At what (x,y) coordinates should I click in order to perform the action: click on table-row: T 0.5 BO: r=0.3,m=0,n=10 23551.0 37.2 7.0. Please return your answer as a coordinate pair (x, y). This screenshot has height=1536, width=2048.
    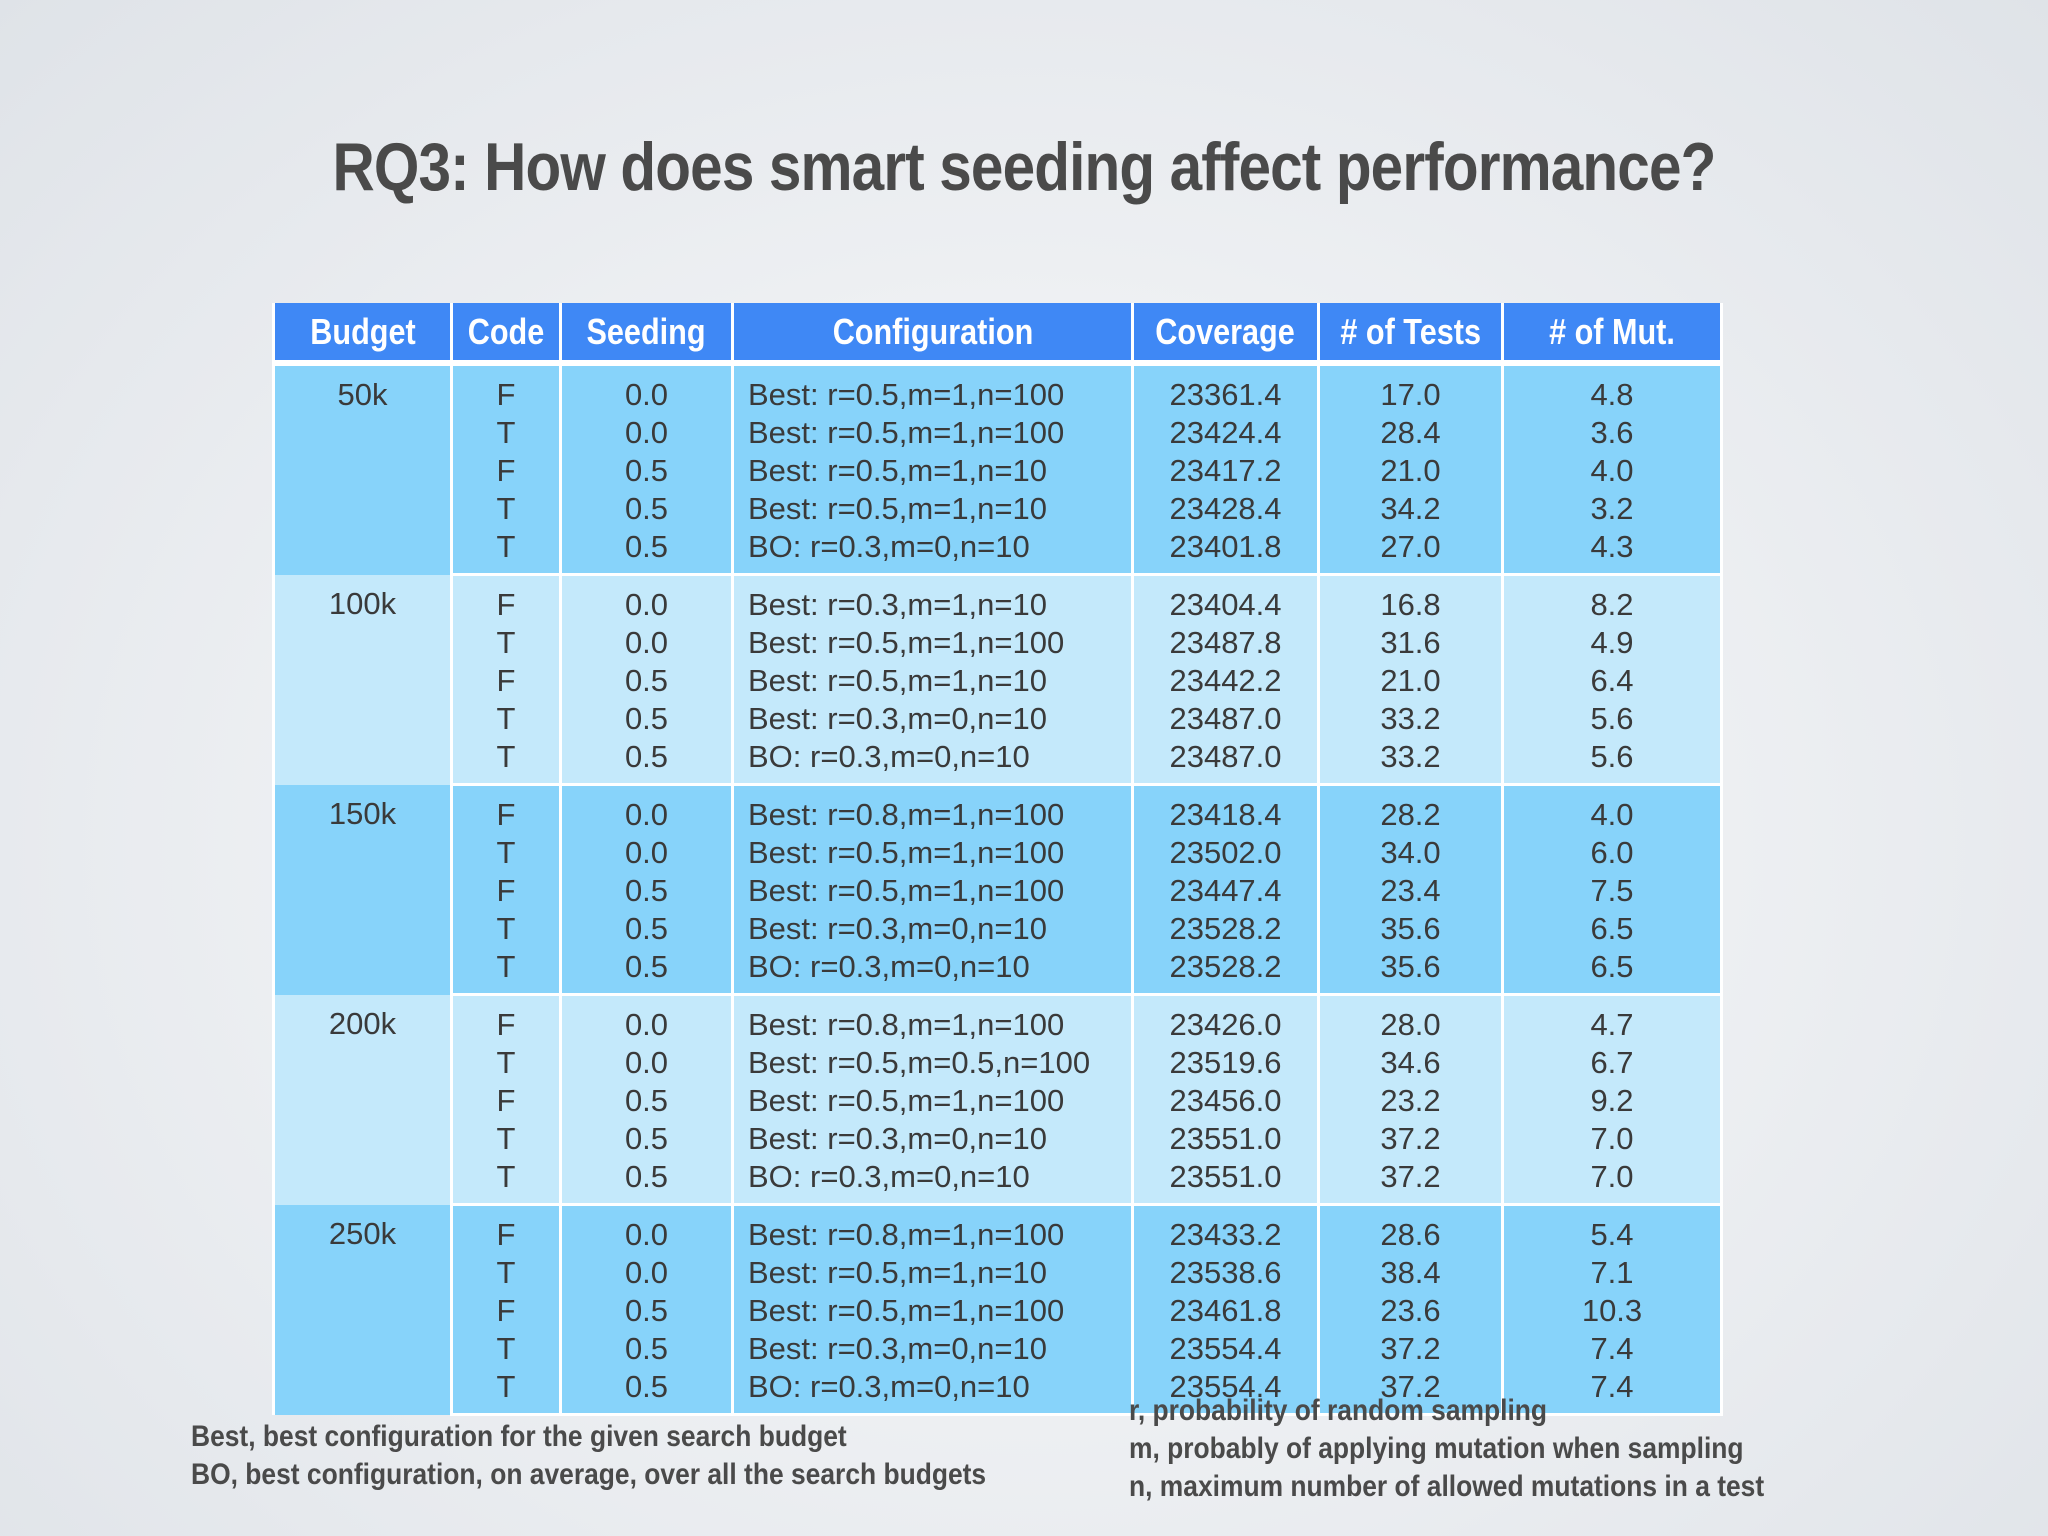
    Looking at the image, I should click on (998, 1182).